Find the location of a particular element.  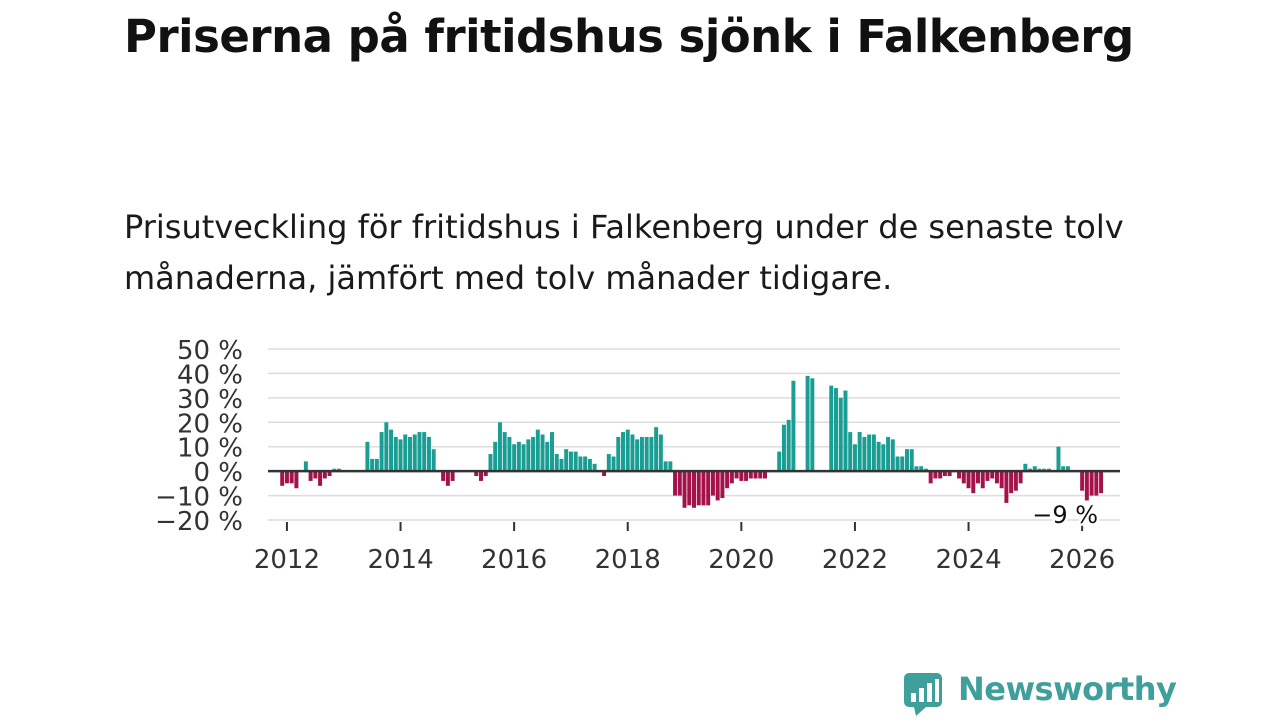

newsworthy-logo: Newsworthy is located at coordinates (1039, 693).